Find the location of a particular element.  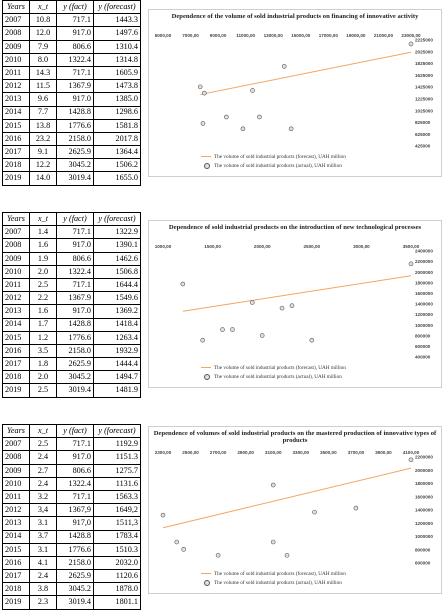

table-cell: 1120.6 is located at coordinates (117, 576).